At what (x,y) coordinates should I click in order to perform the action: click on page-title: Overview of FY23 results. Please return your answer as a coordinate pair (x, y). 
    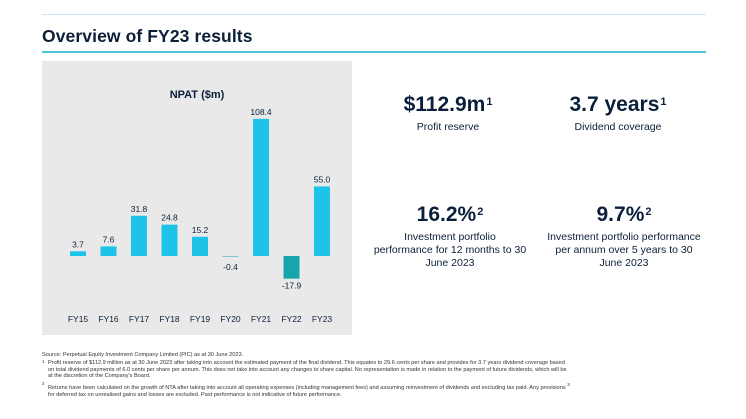
    Looking at the image, I should click on (147, 36).